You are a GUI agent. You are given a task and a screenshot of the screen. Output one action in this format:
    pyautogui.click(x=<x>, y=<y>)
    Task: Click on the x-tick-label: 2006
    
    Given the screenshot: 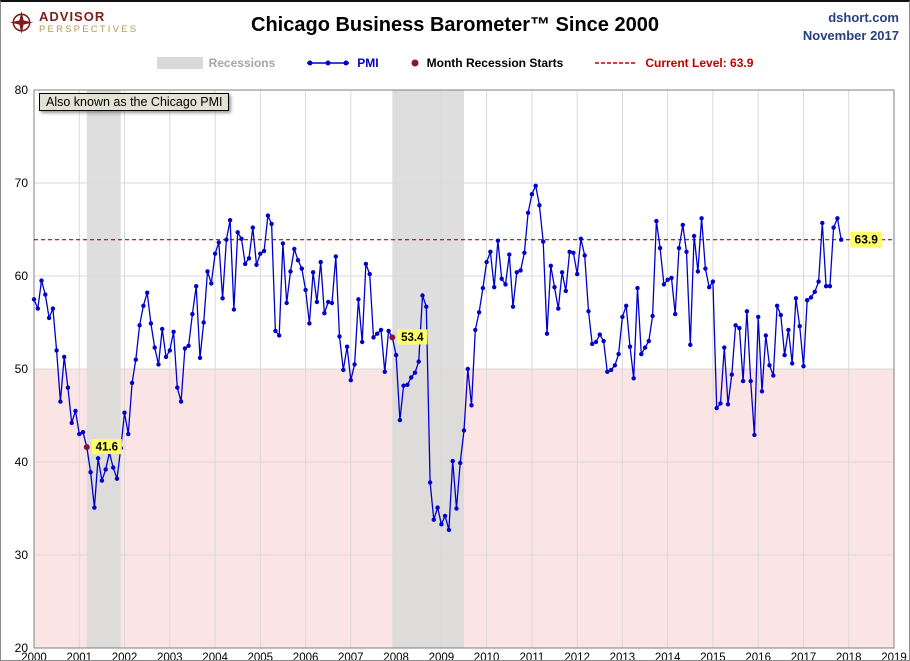 What is the action you would take?
    pyautogui.click(x=306, y=656)
    